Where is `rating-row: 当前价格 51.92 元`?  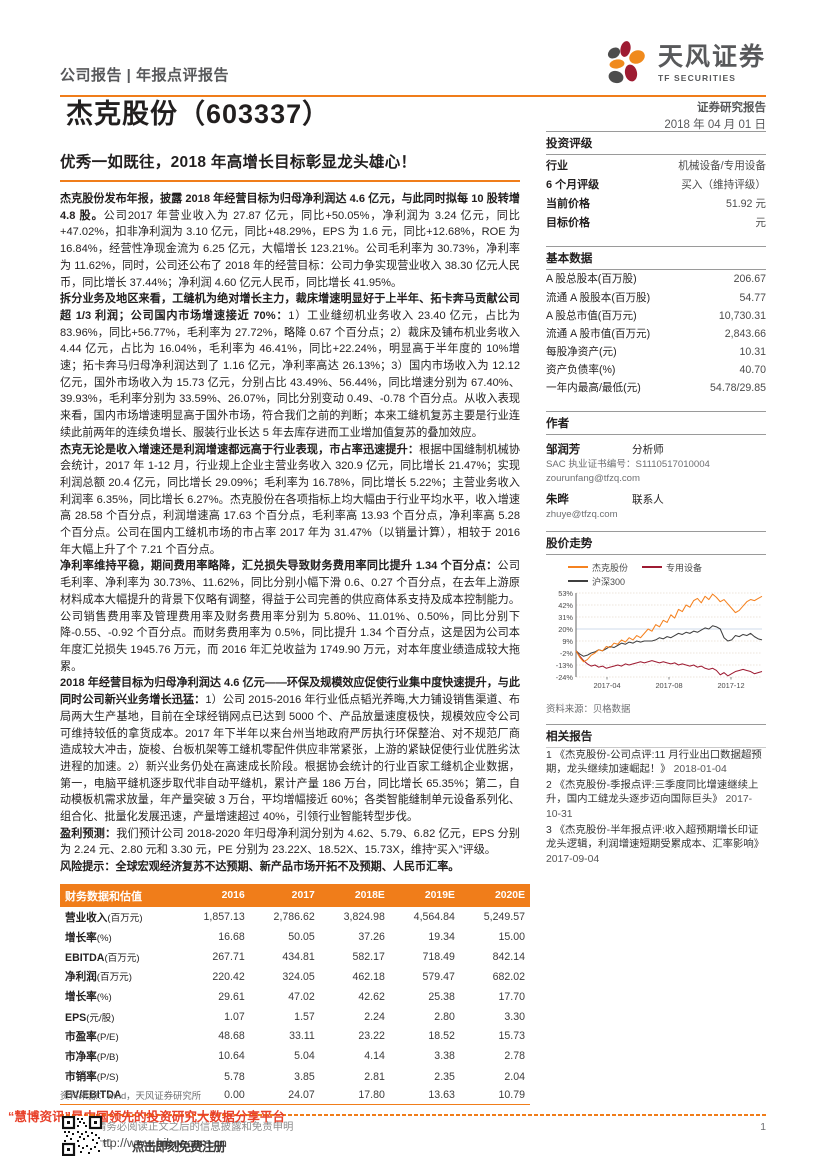
rating-row: 当前价格 51.92 元 is located at coordinates (656, 202).